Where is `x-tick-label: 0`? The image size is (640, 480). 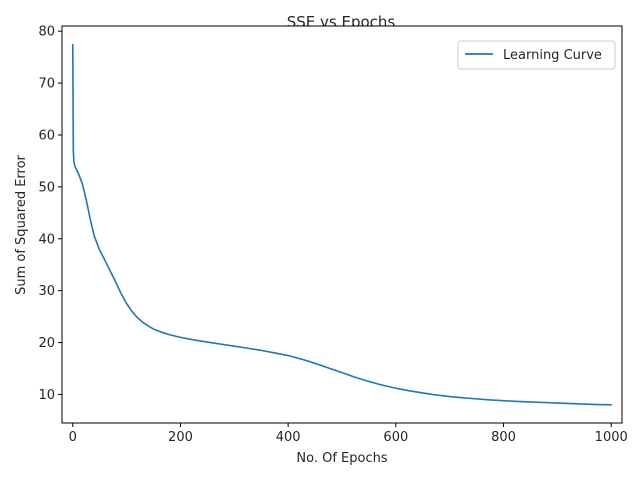 x-tick-label: 0 is located at coordinates (73, 437).